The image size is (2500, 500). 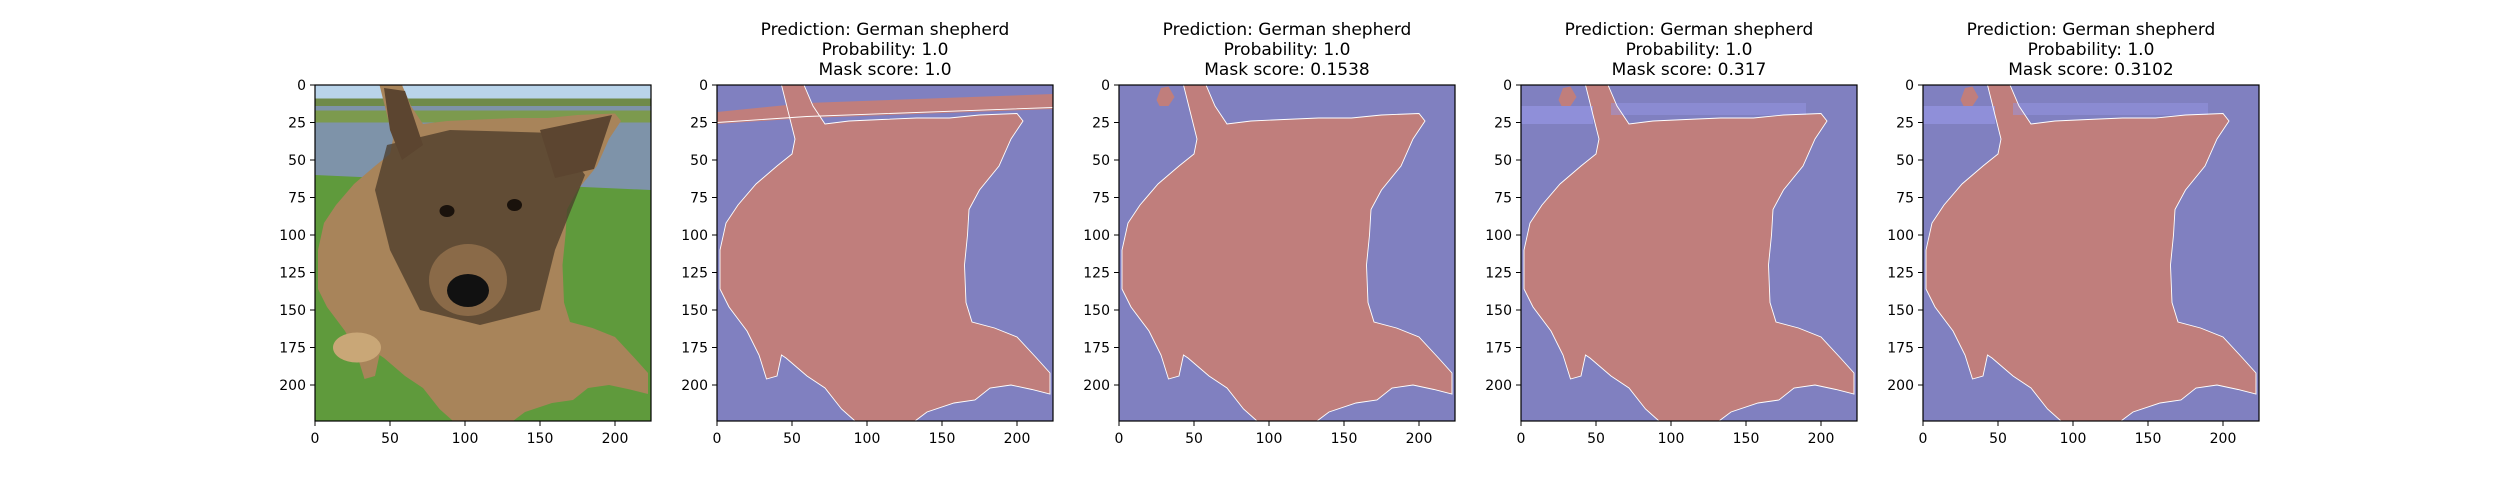 What do you see at coordinates (480, 227) in the screenshot?
I see `dog-fur-dark` at bounding box center [480, 227].